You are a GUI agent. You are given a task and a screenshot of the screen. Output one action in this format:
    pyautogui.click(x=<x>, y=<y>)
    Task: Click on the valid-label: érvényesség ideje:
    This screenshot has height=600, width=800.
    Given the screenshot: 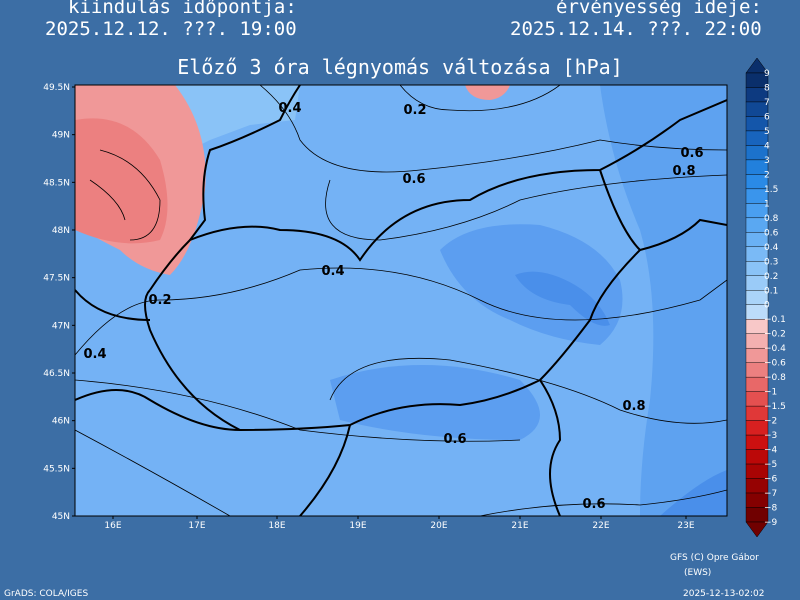 What is the action you would take?
    pyautogui.click(x=659, y=9)
    